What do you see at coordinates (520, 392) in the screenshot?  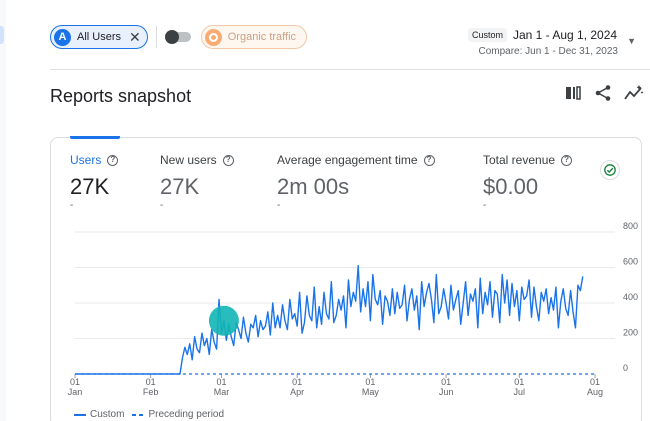 I see `x-tick-label: Jul` at bounding box center [520, 392].